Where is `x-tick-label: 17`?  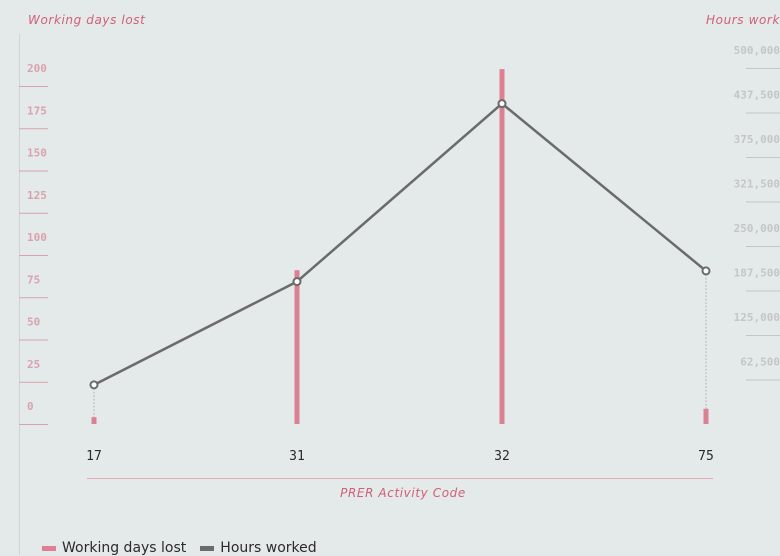 x-tick-label: 17 is located at coordinates (94, 456).